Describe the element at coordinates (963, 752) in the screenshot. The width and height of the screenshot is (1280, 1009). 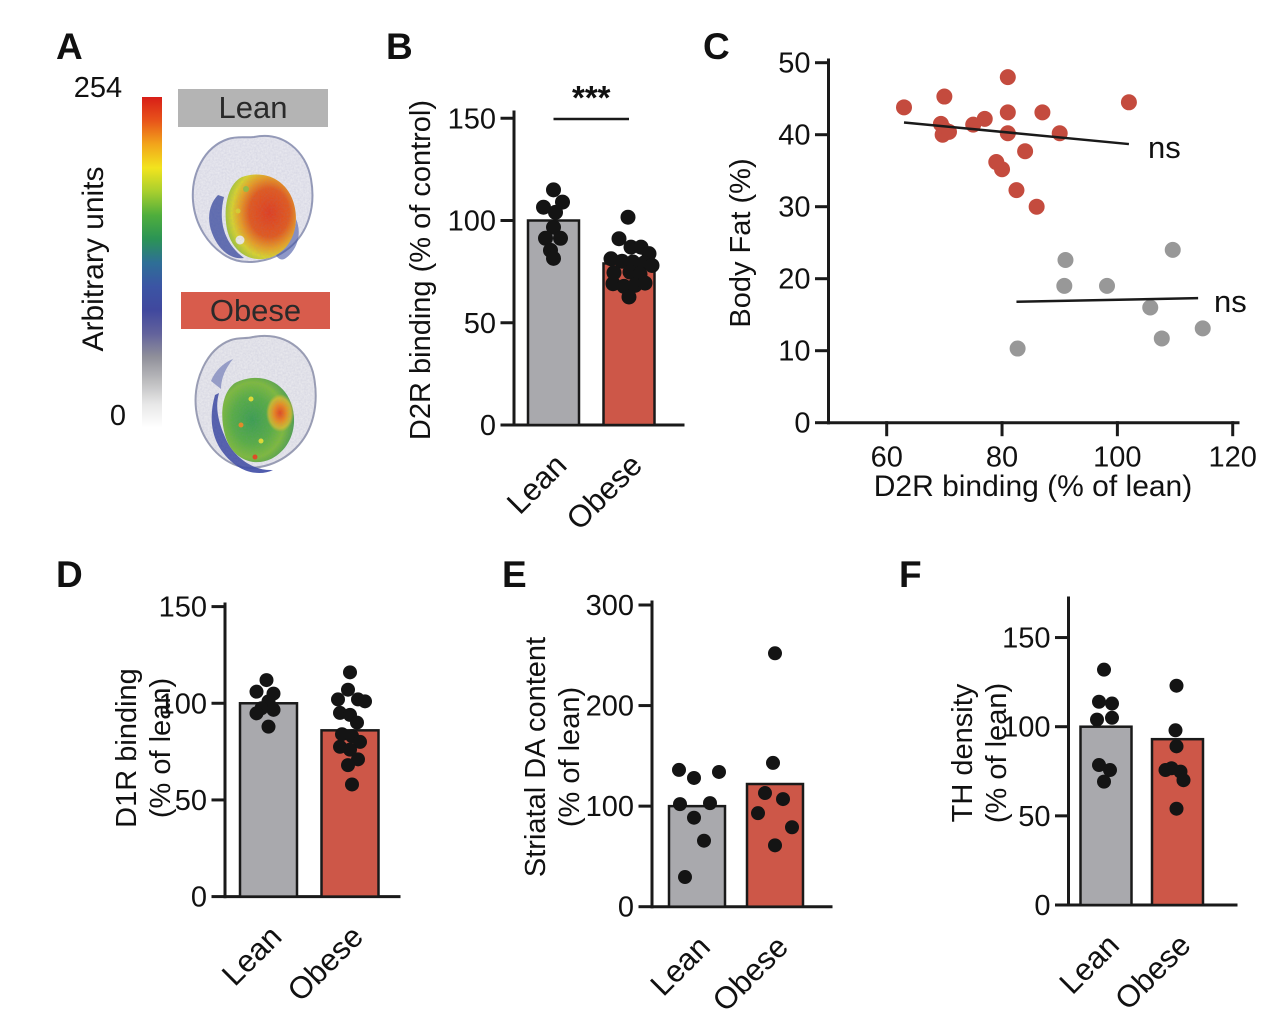
I see `y-axis-label: TH density` at that location.